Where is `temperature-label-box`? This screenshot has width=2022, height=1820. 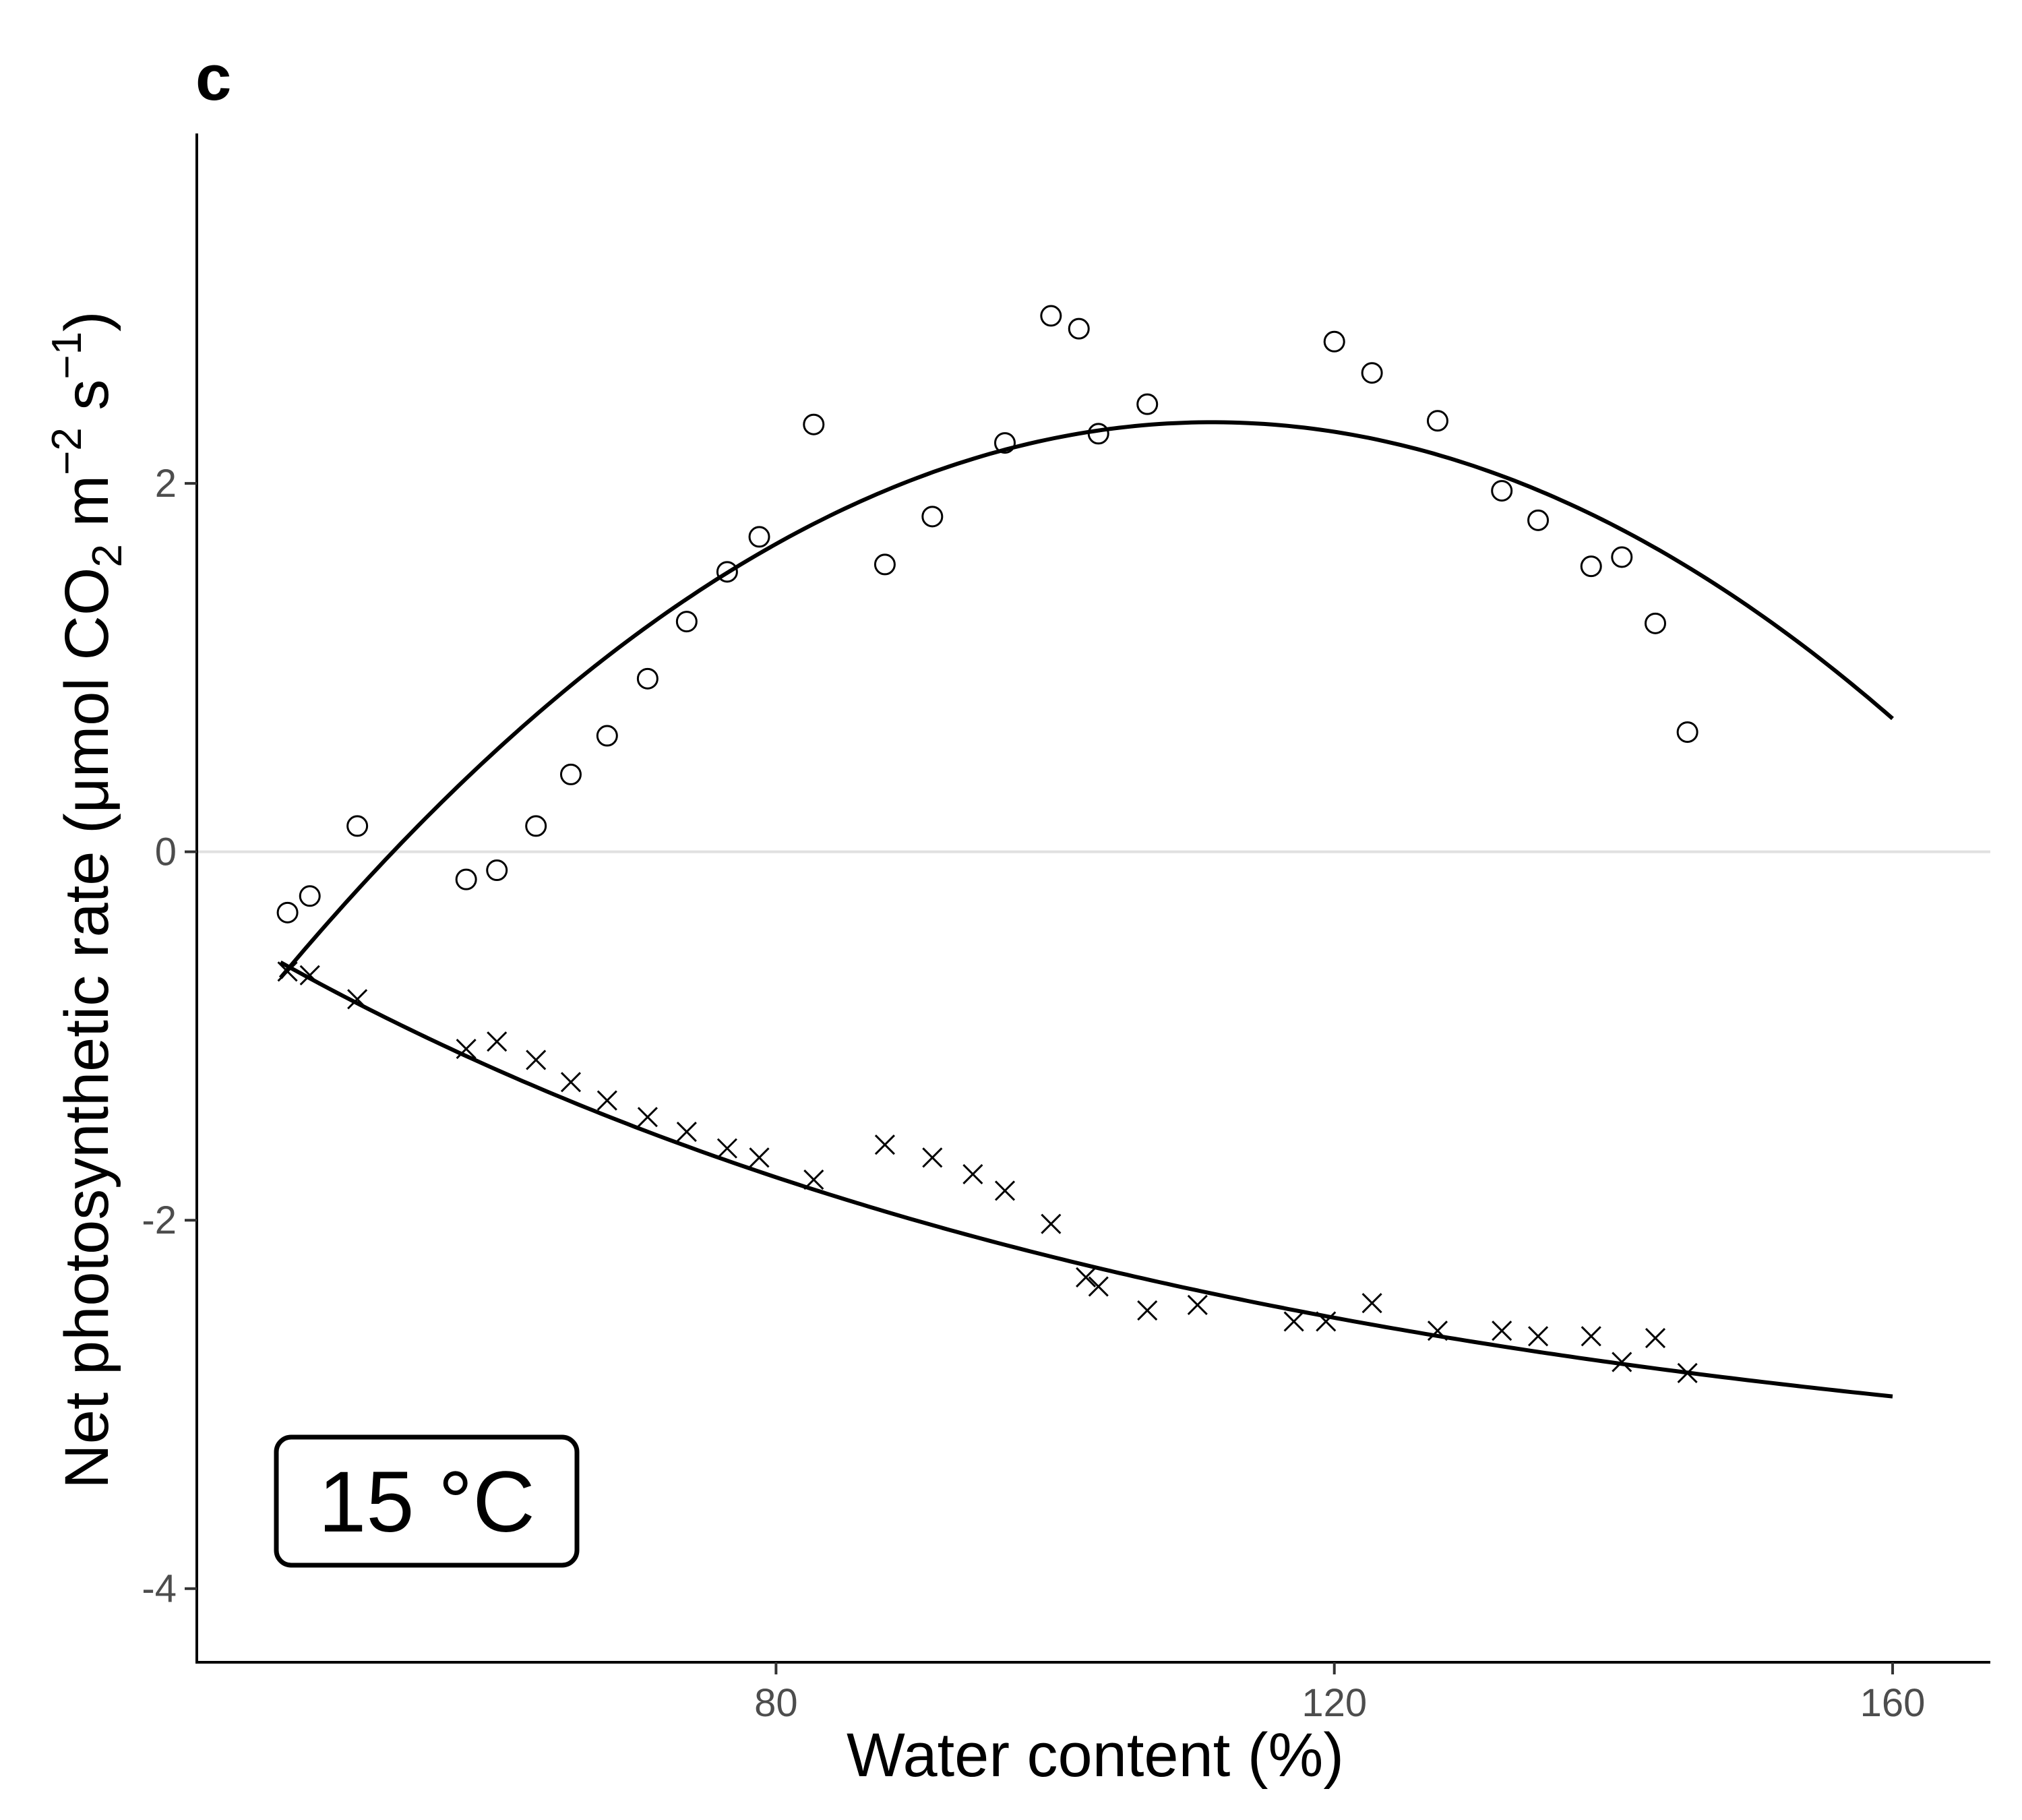 temperature-label-box is located at coordinates (427, 1501).